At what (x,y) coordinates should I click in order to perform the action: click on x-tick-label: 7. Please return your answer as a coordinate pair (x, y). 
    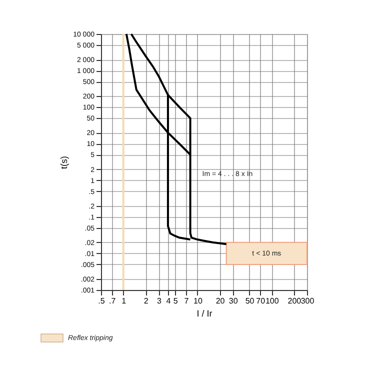
    Looking at the image, I should click on (187, 301).